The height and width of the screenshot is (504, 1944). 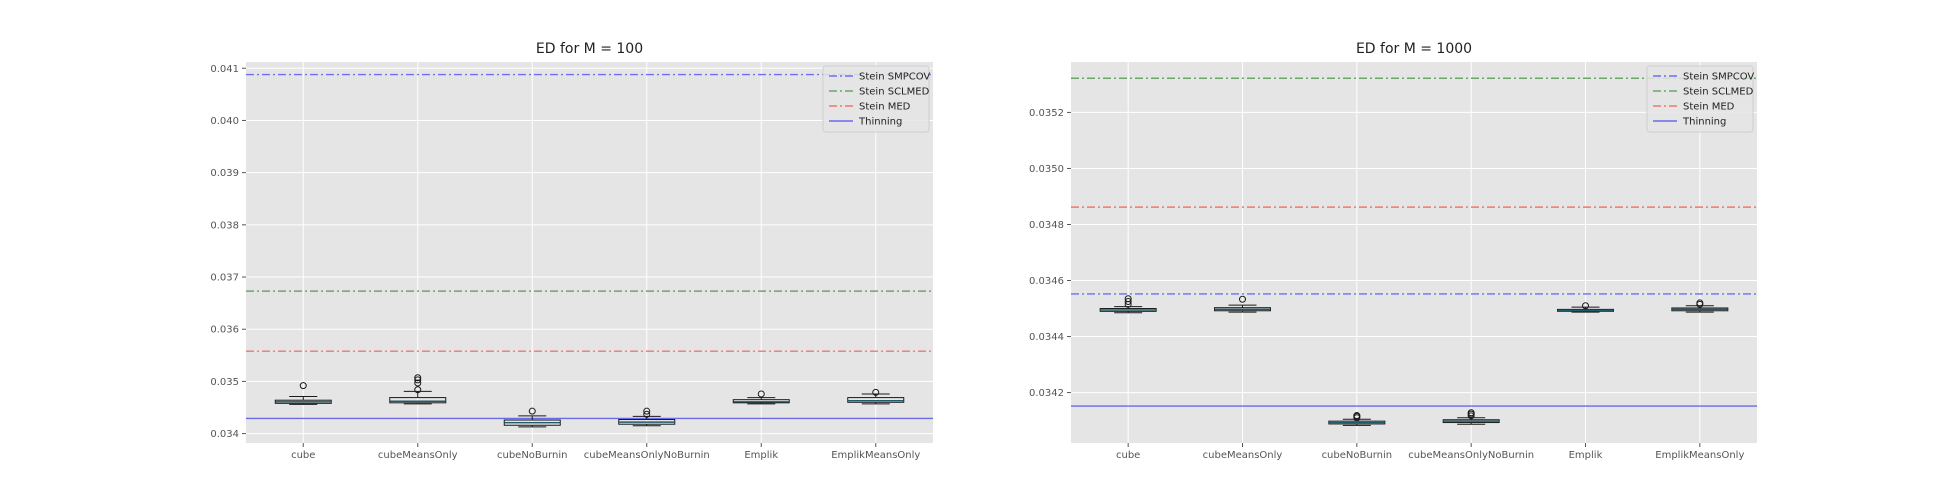 I want to click on y-tick-labels: 0.034 0.035 0.036 0.037 0.038 0.039 0.040 0.041, so click(x=228, y=252).